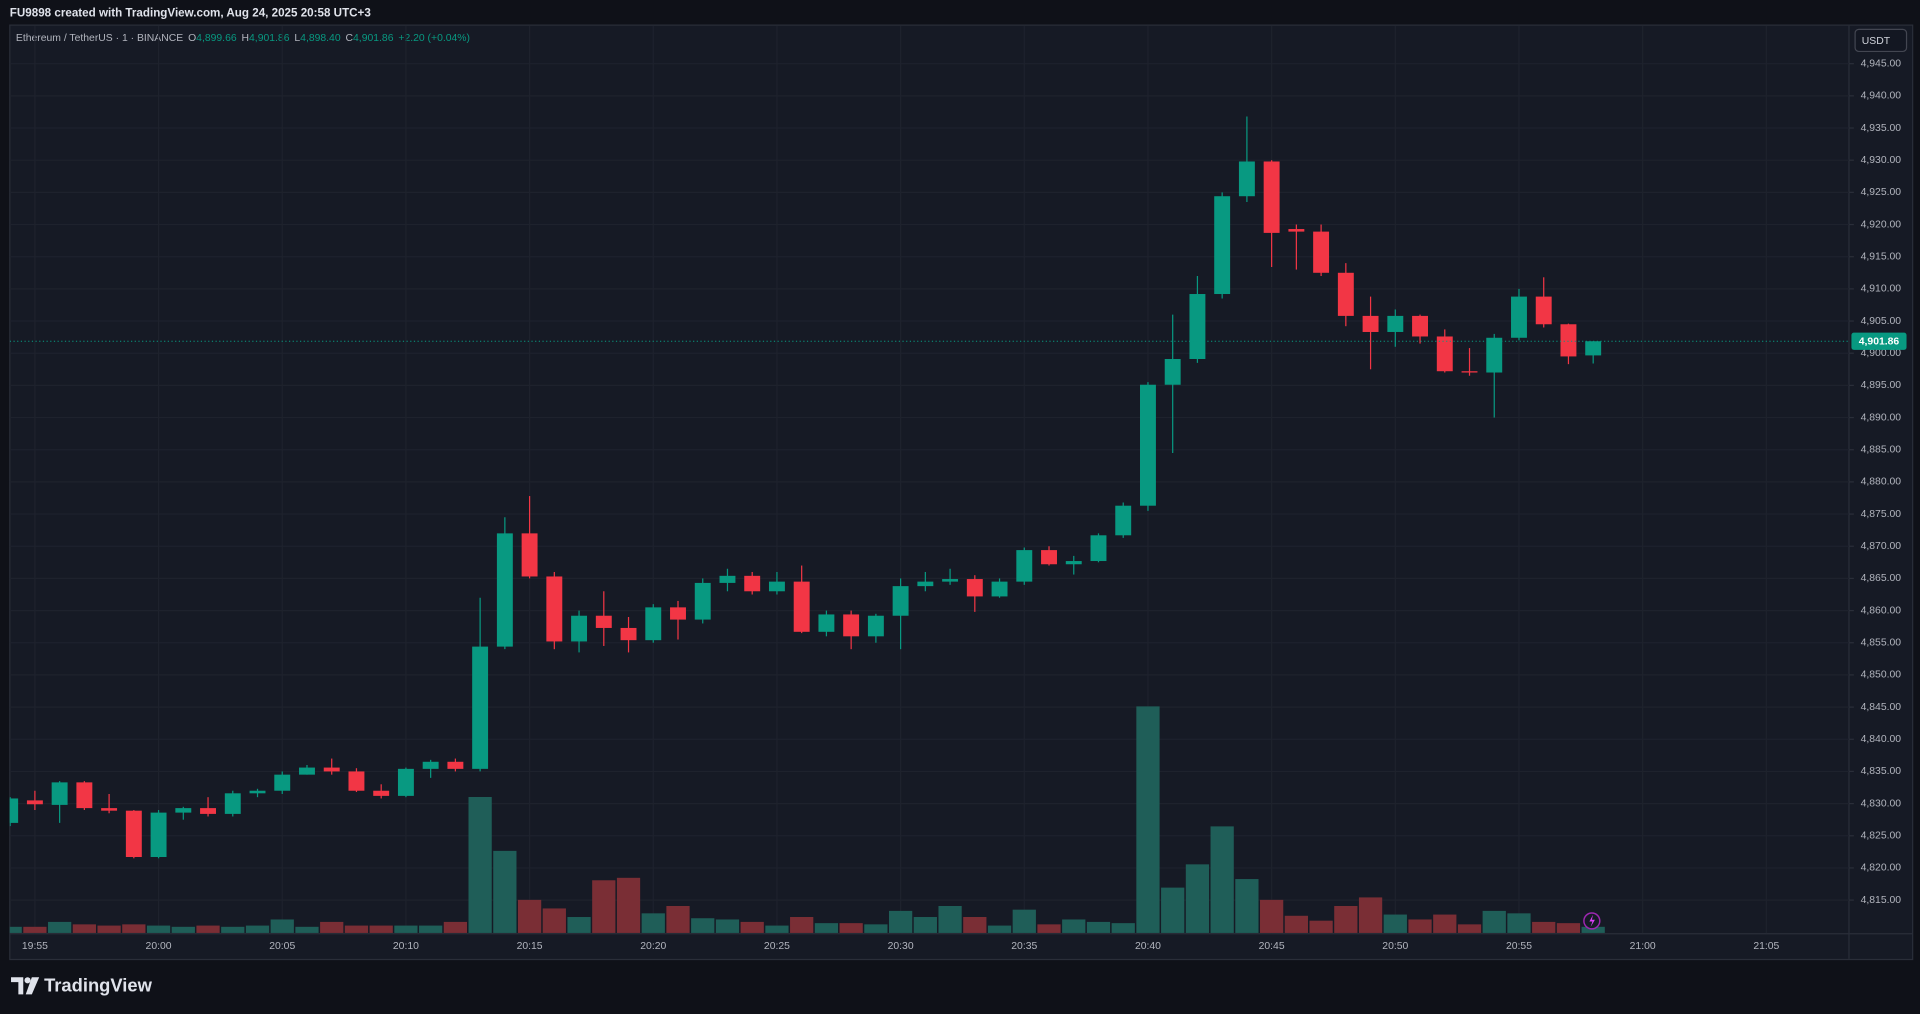 The width and height of the screenshot is (1920, 1014). What do you see at coordinates (1881, 192) in the screenshot?
I see `y-tick-label: 4,925.00` at bounding box center [1881, 192].